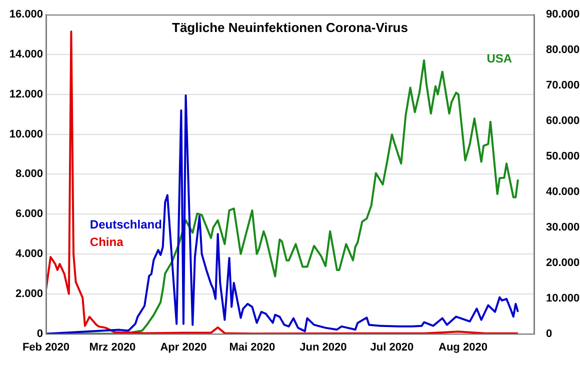  What do you see at coordinates (39, 334) in the screenshot?
I see `y-tick-label: 0` at bounding box center [39, 334].